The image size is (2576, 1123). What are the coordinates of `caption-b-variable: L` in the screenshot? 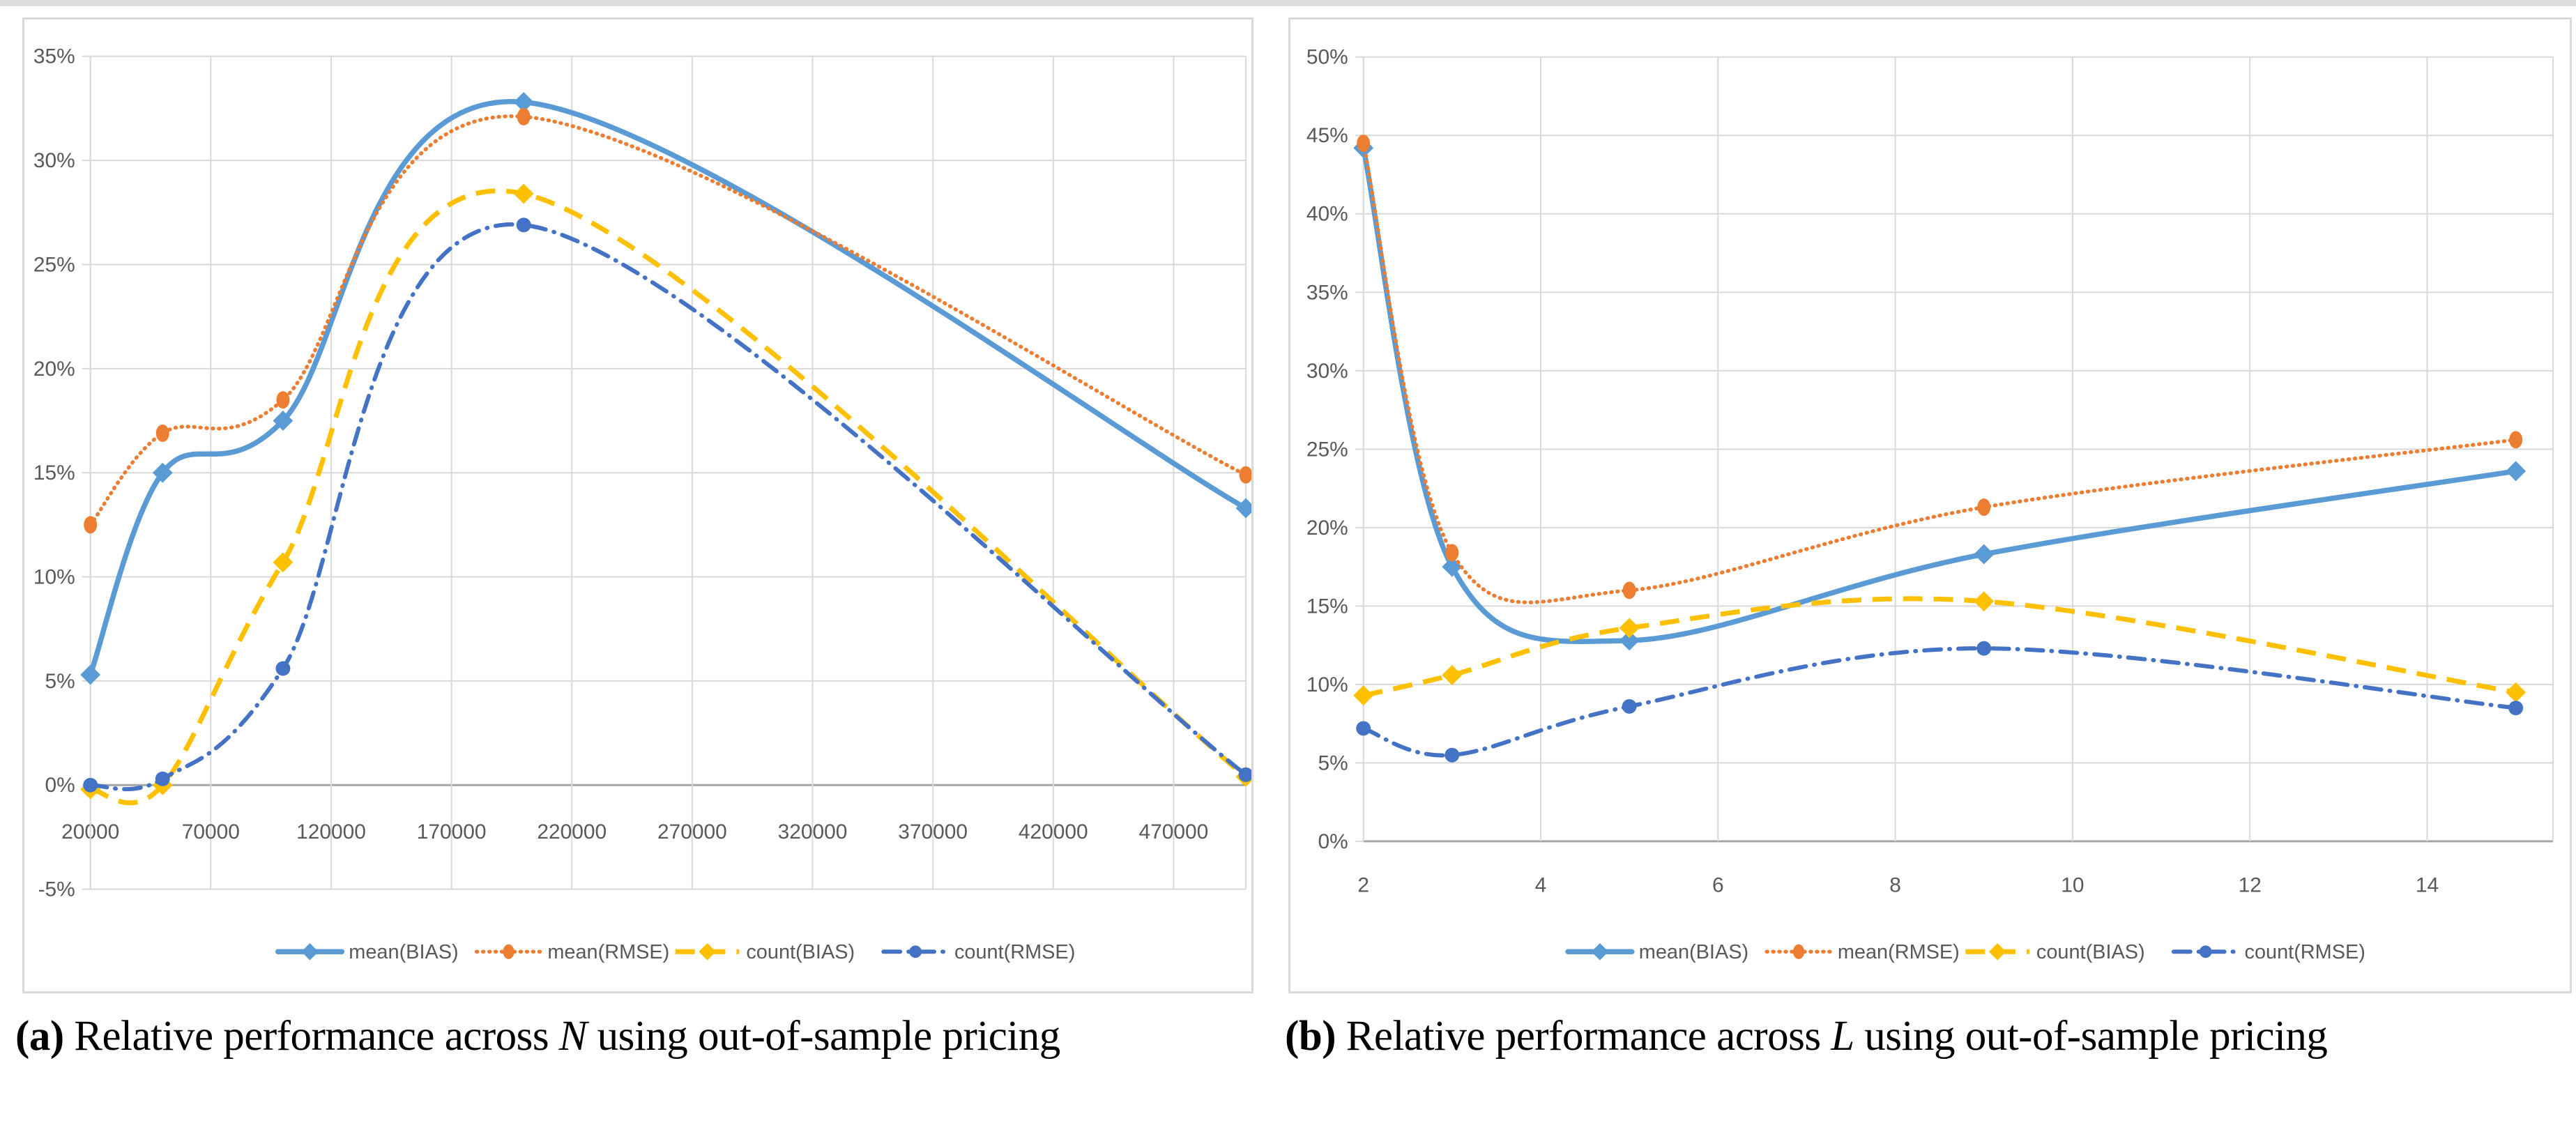 It's located at (1842, 1036).